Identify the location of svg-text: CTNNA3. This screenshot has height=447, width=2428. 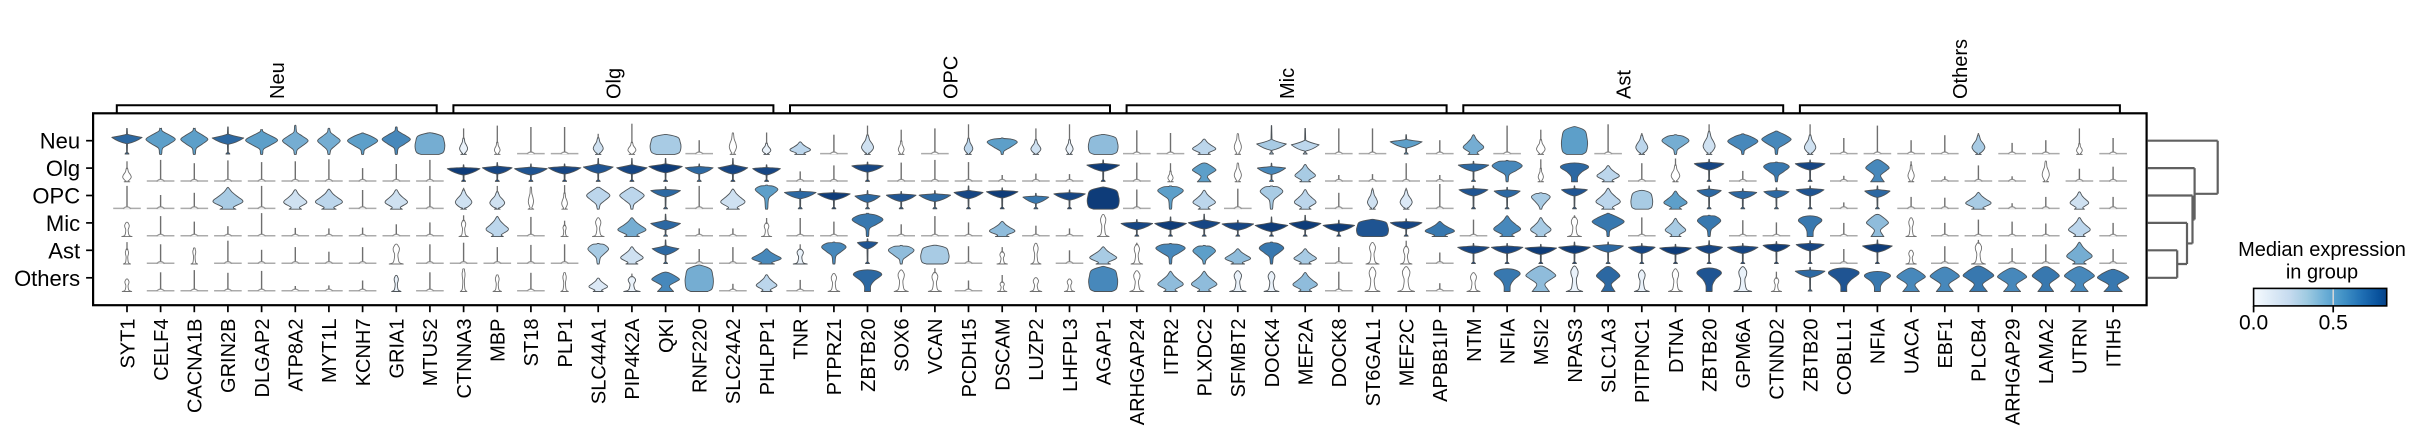
(465, 359).